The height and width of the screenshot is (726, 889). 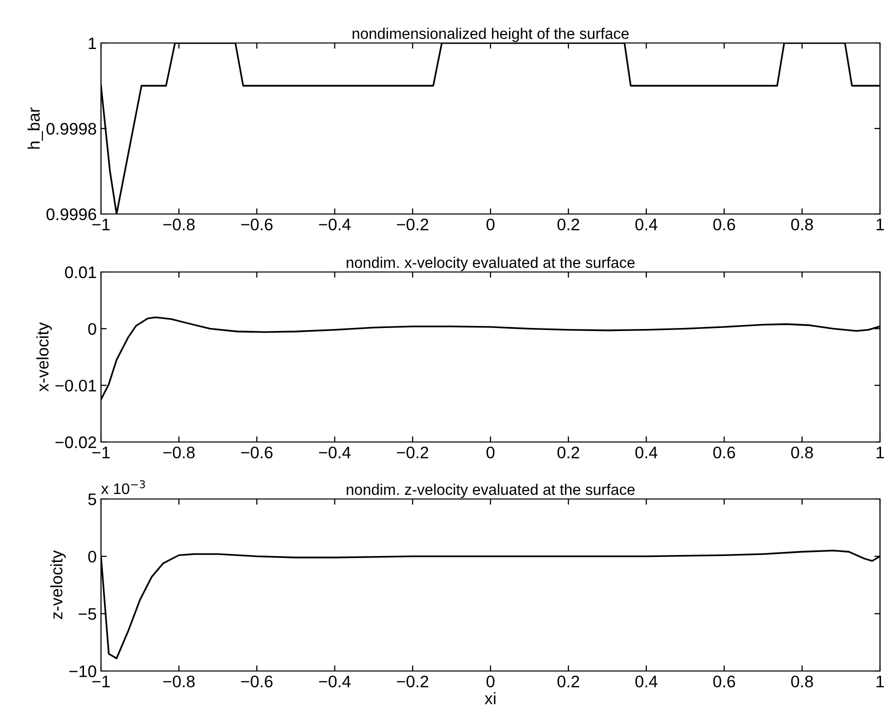 What do you see at coordinates (71, 214) in the screenshot?
I see `y-tick-label: 0.9996` at bounding box center [71, 214].